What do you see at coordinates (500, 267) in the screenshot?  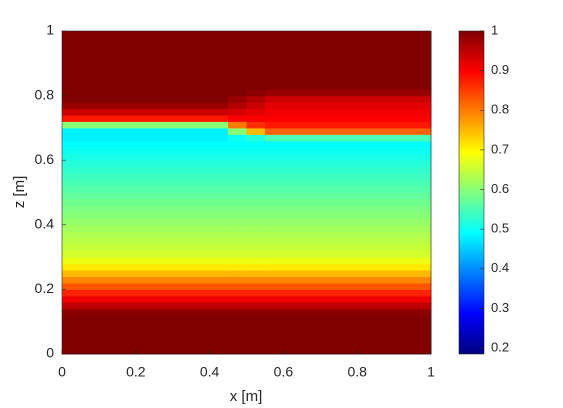 I see `colorbar-tick-label: 0.4` at bounding box center [500, 267].